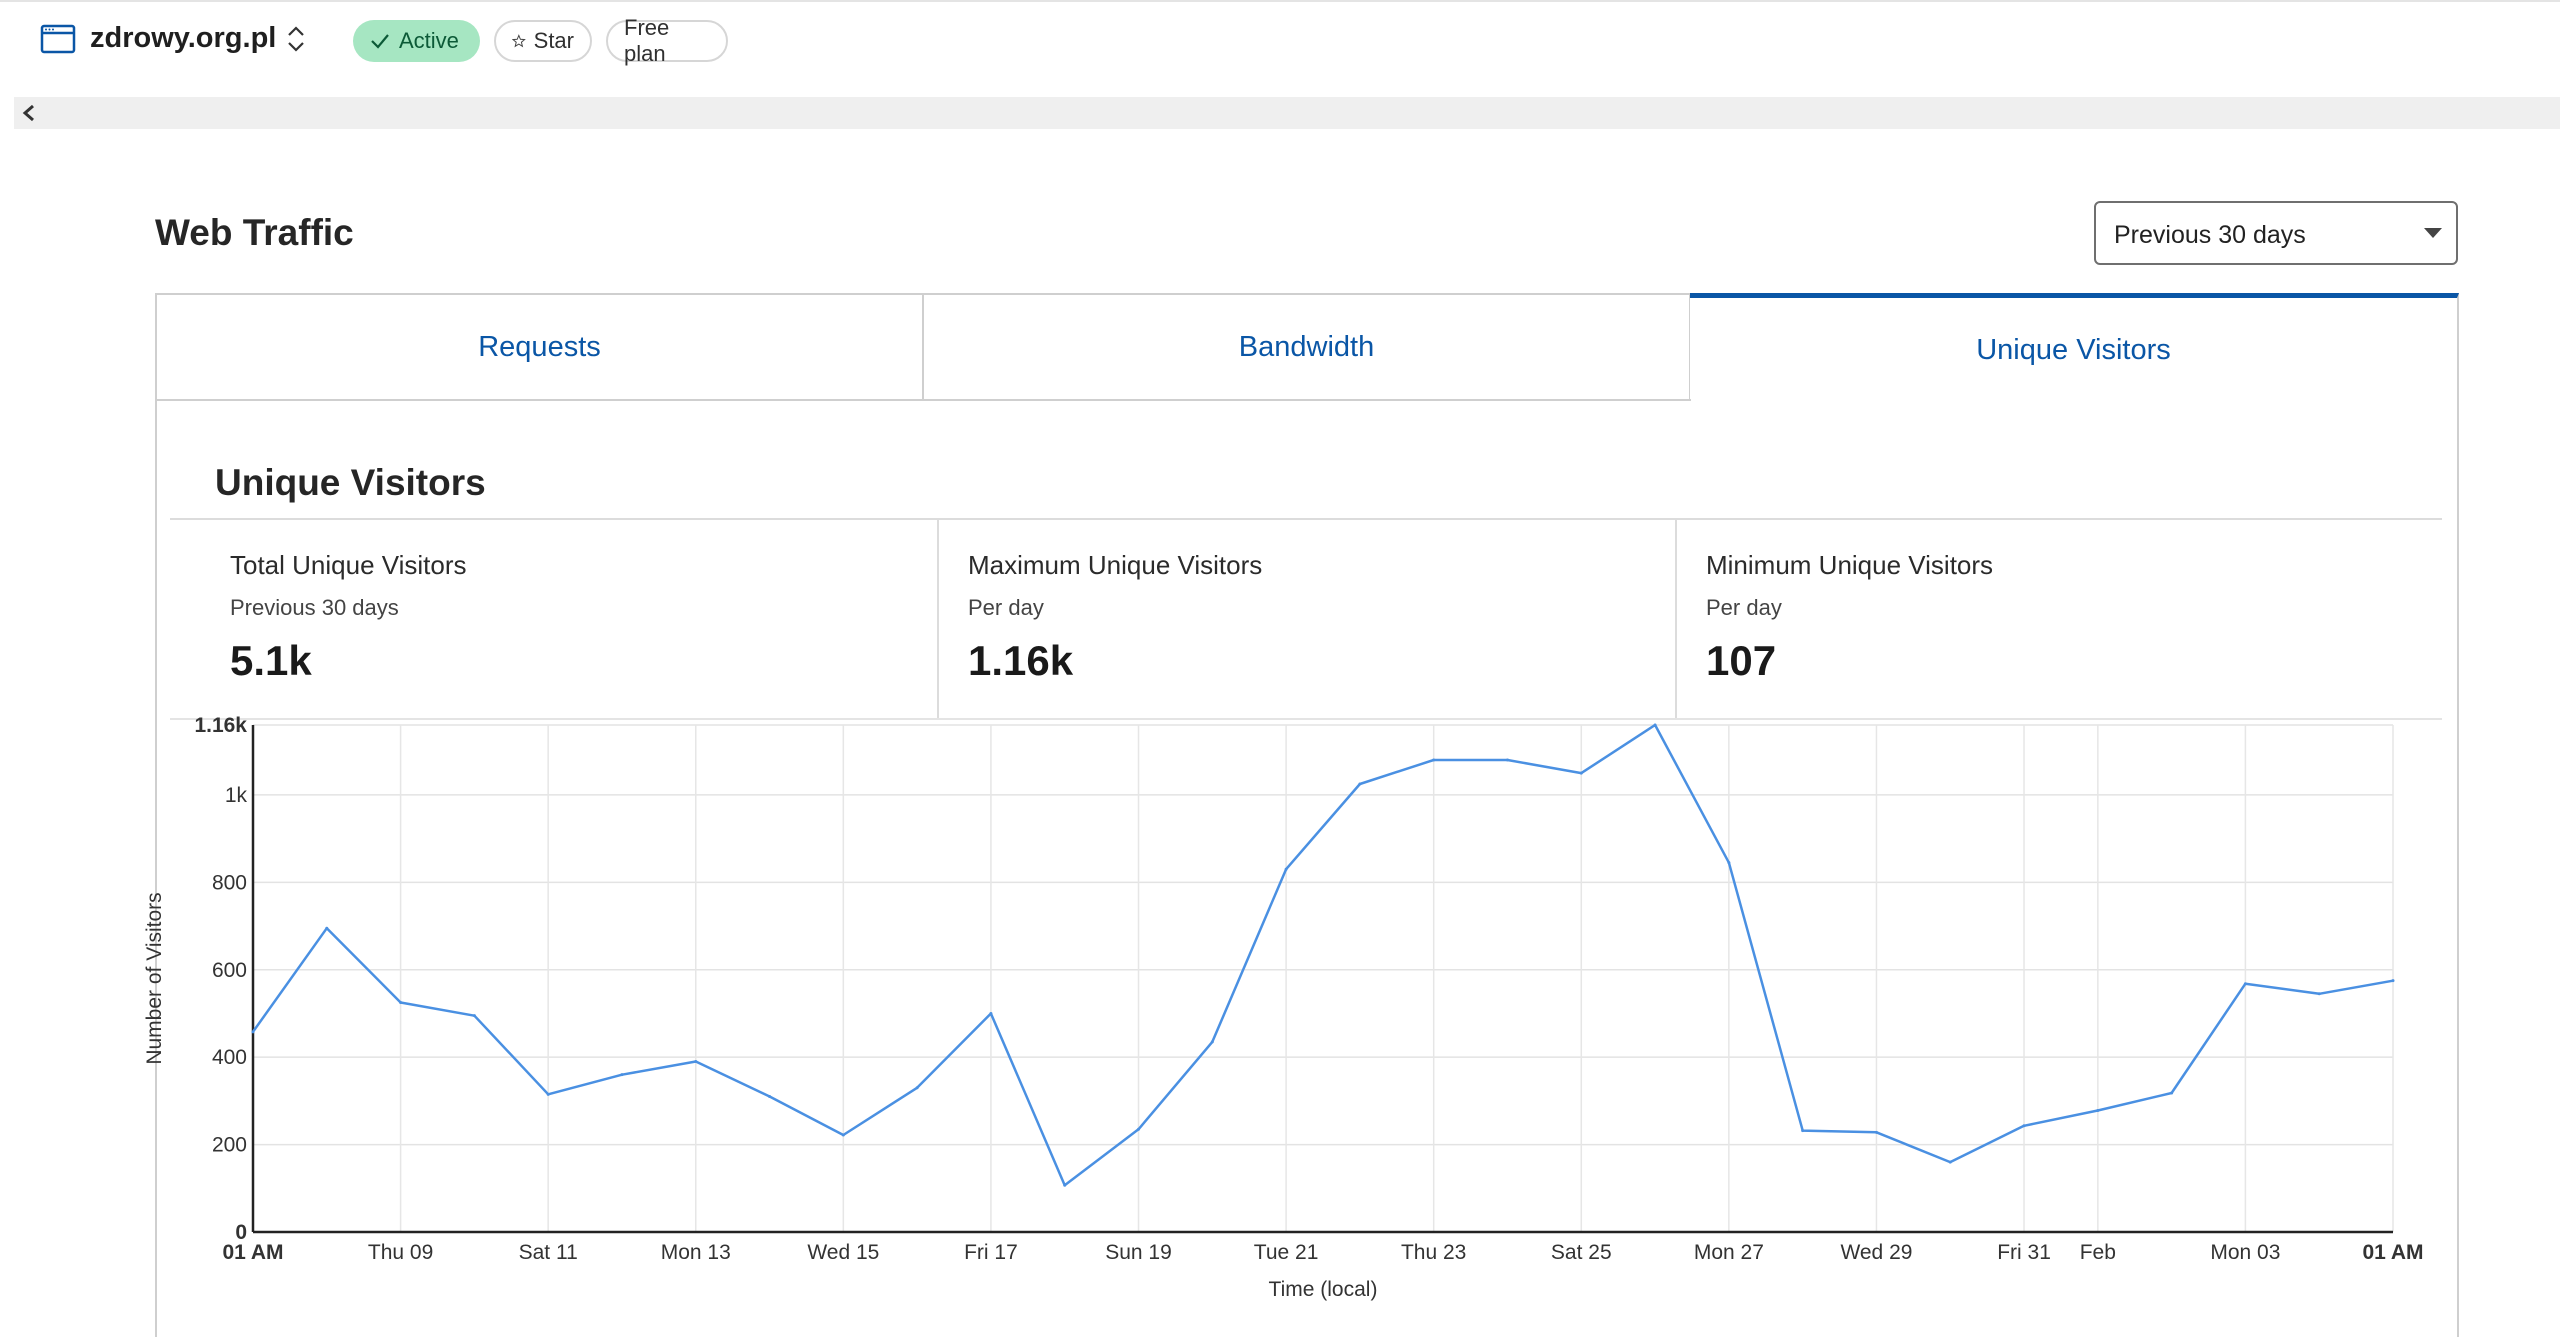  Describe the element at coordinates (229, 1145) in the screenshot. I see `y-tick-label: 200` at that location.